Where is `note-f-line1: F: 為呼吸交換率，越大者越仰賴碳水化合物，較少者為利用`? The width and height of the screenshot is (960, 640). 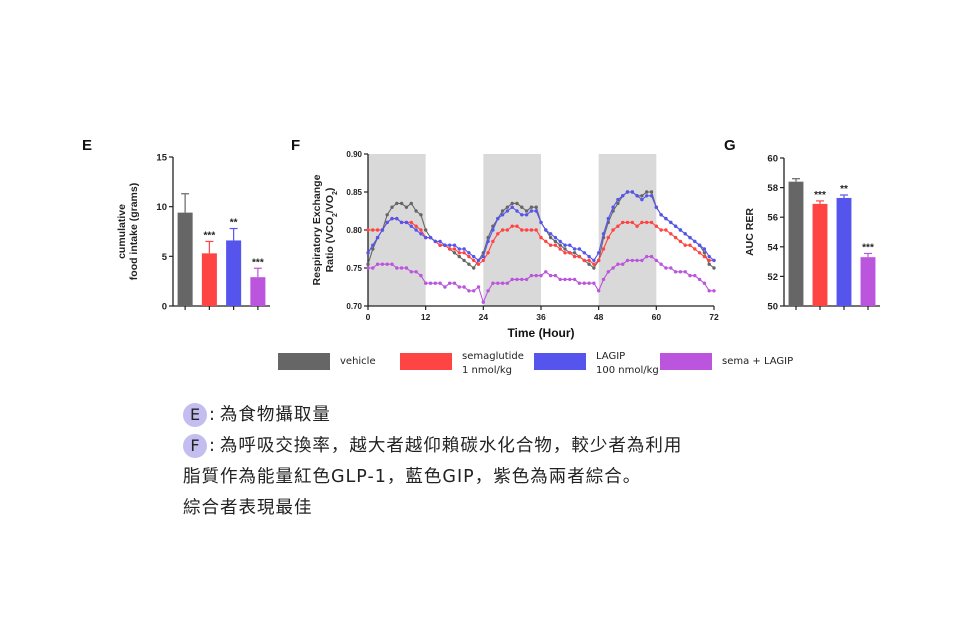
note-f-line1: F: 為呼吸交換率，越大者越仰賴碳水化合物，較少者為利用 is located at coordinates (503, 446).